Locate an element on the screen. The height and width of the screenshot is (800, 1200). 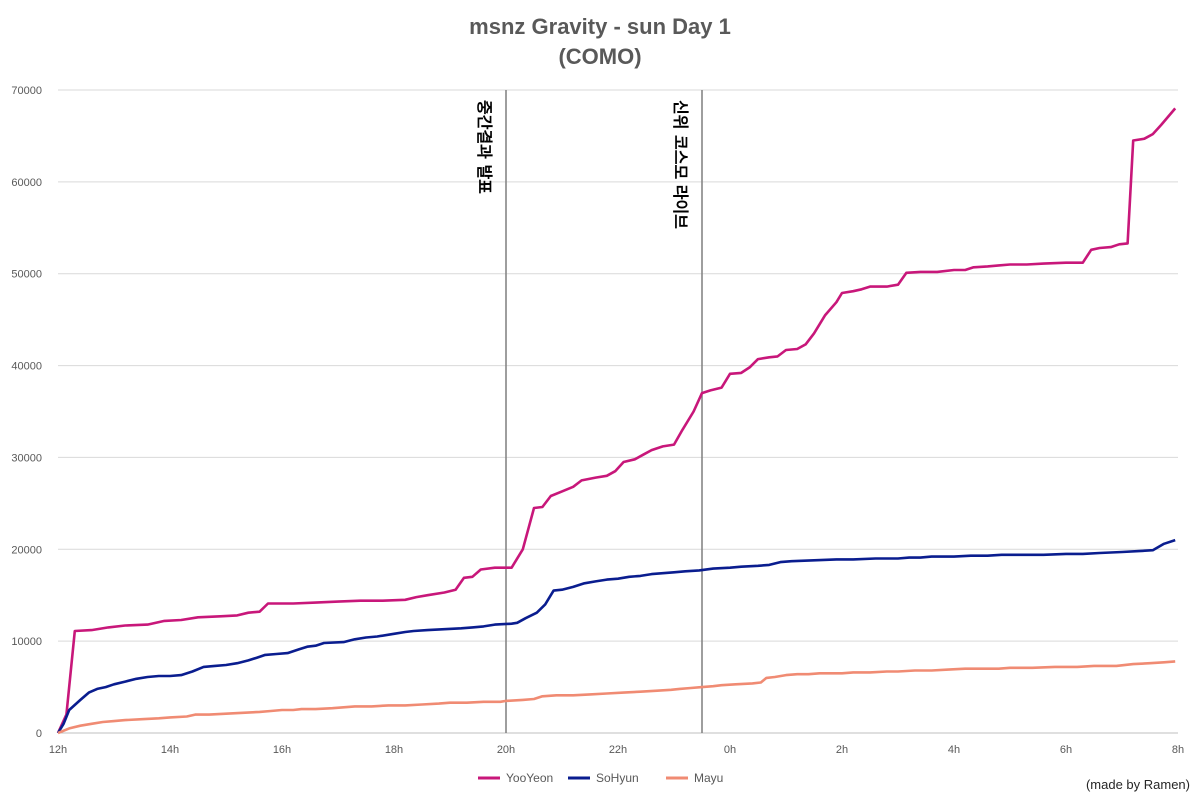
credit-note: (made by Ramen) is located at coordinates (1137, 784).